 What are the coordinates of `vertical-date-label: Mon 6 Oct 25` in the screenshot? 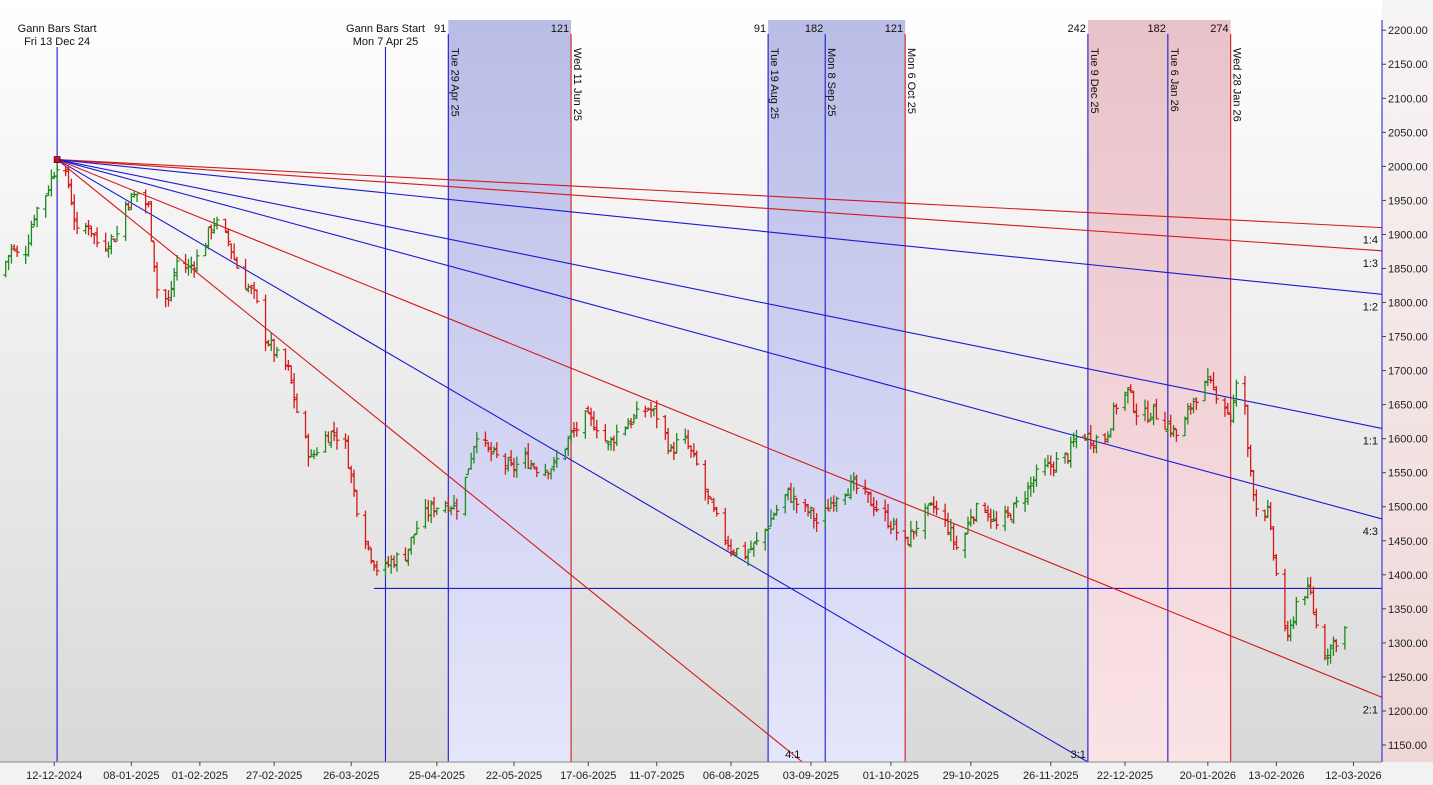 It's located at (911, 81).